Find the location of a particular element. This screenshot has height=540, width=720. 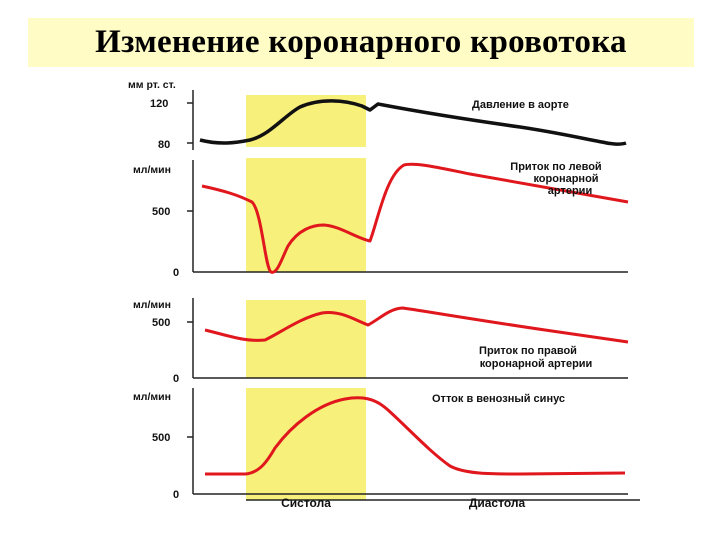

label-left-line2: коронарной is located at coordinates (565, 179).